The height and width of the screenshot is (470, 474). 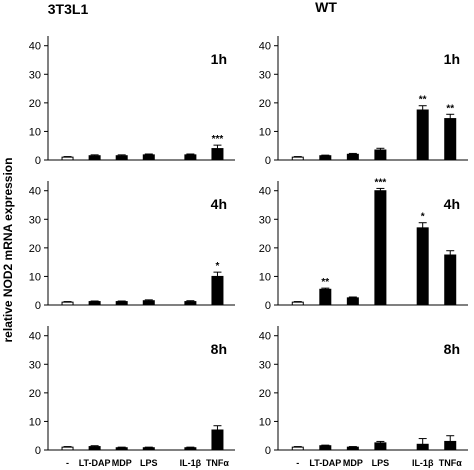 I want to click on column-title-3t3l1: 3T3L1, so click(x=68, y=9).